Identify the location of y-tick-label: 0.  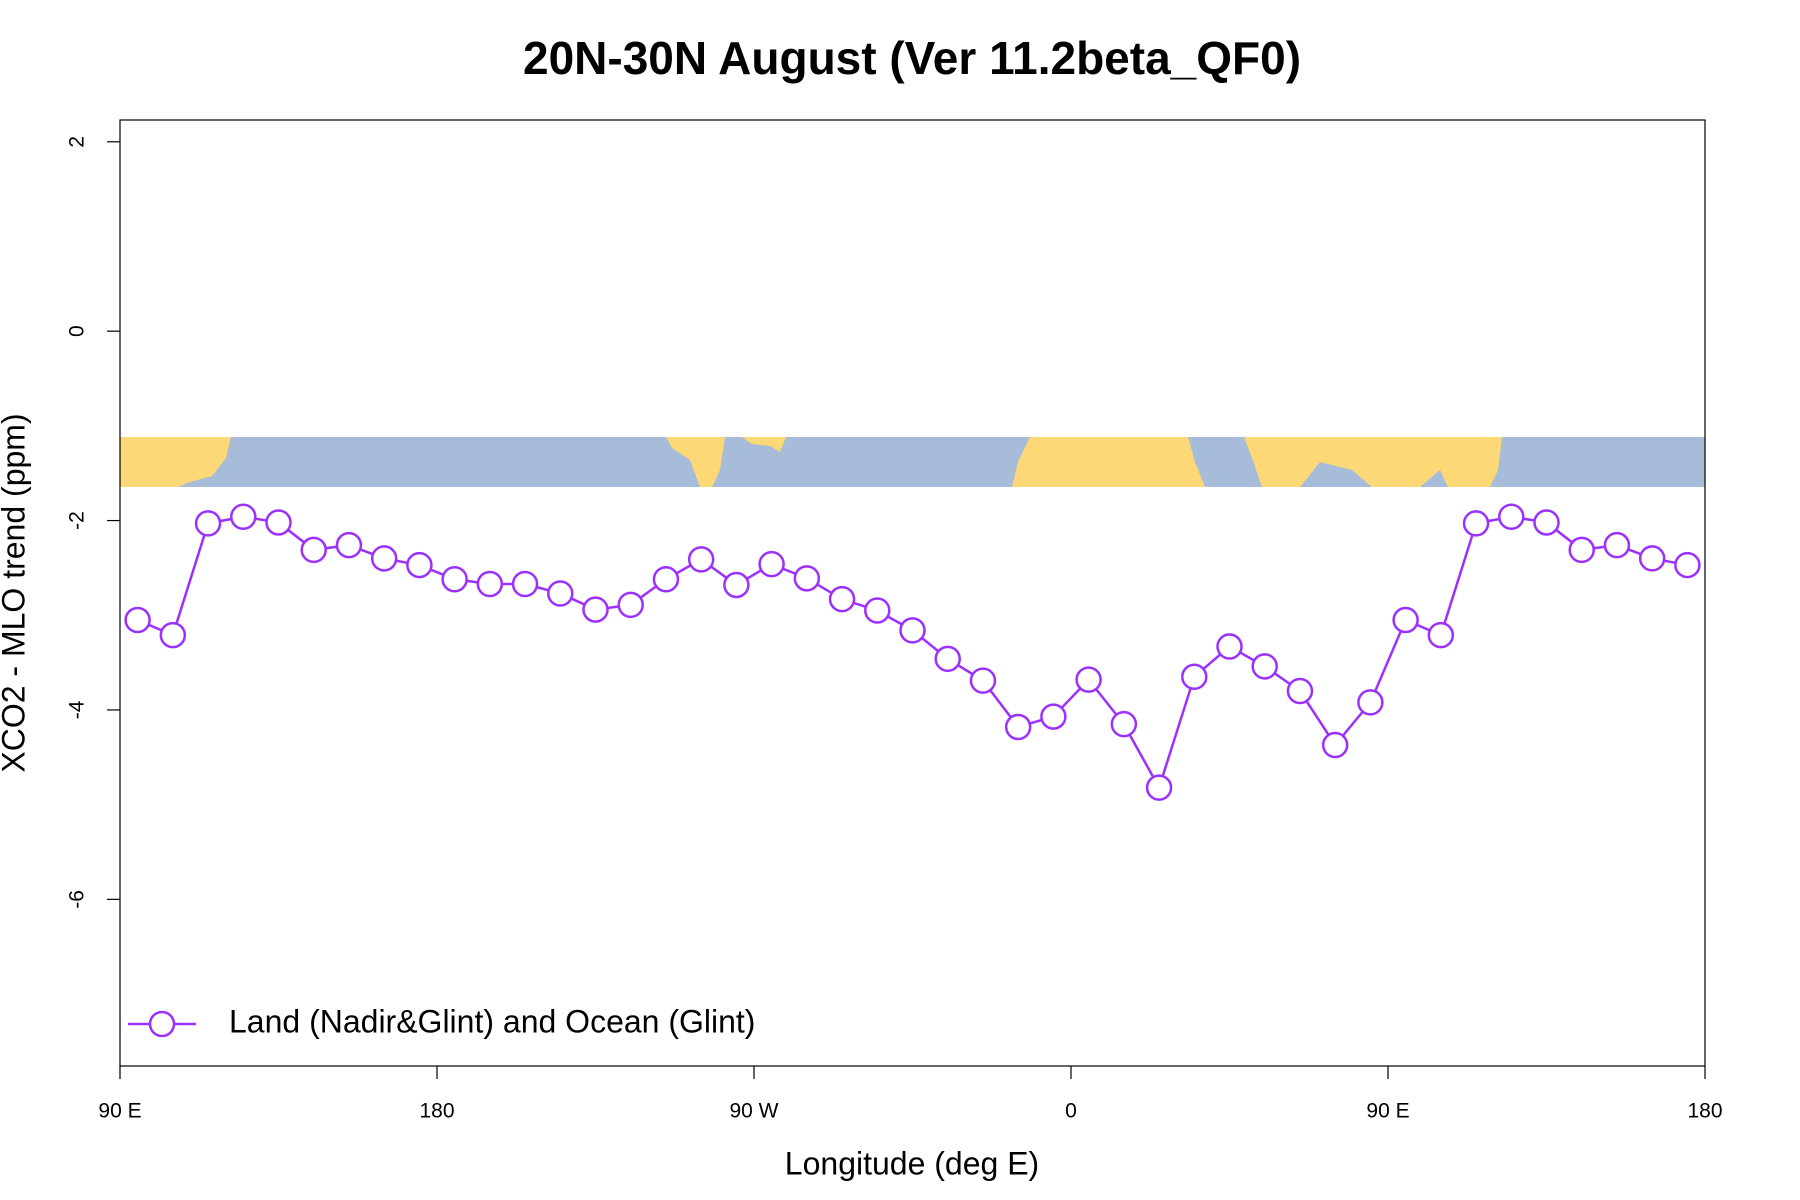
(77, 331).